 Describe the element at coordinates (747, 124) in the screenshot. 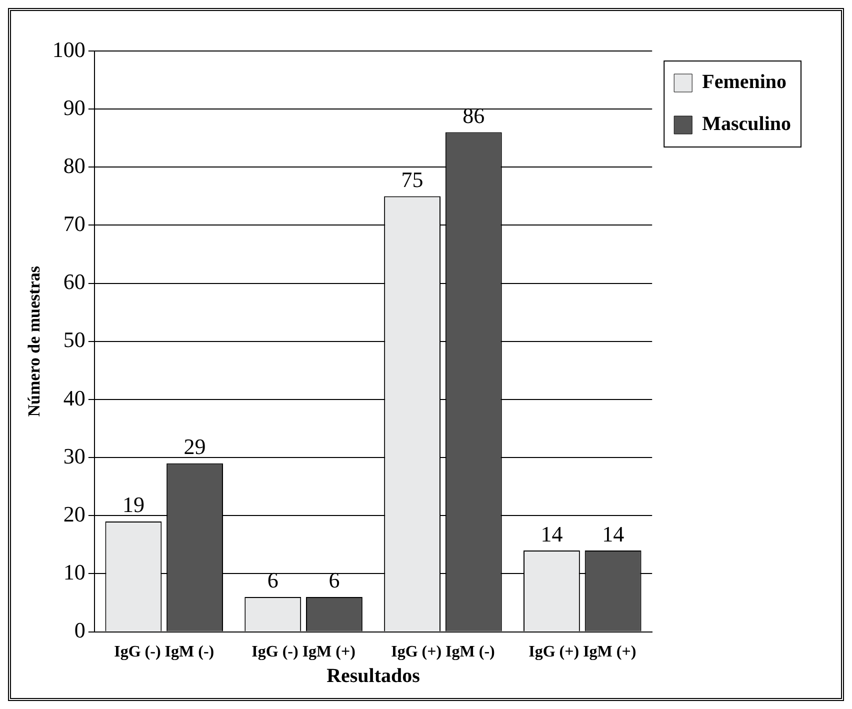

I see `legend-label: Masculino` at that location.